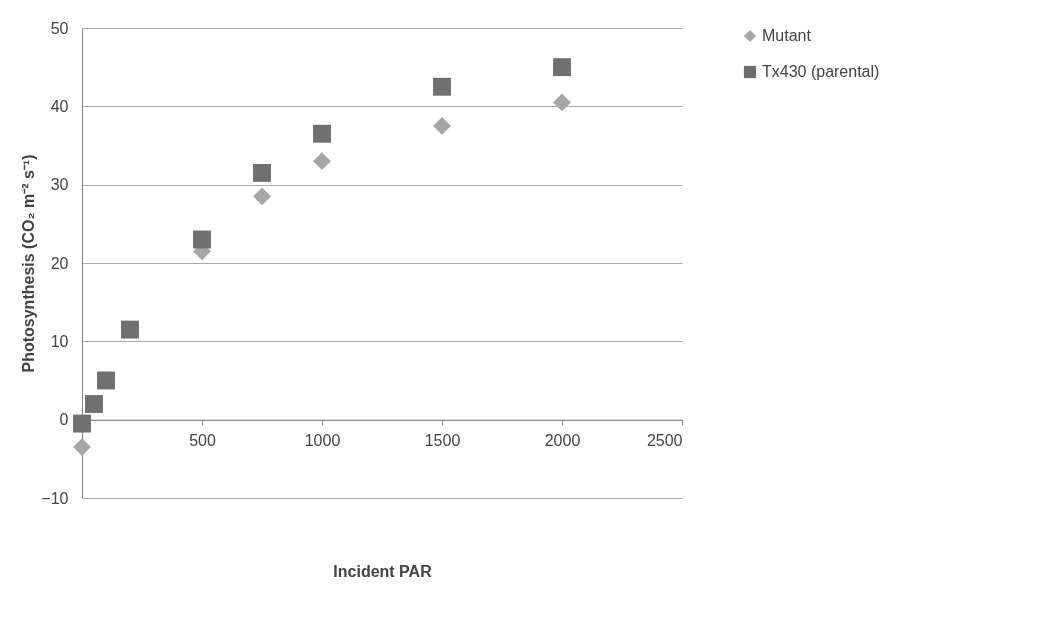 The height and width of the screenshot is (644, 1044). I want to click on y-tick-label: 0, so click(64, 420).